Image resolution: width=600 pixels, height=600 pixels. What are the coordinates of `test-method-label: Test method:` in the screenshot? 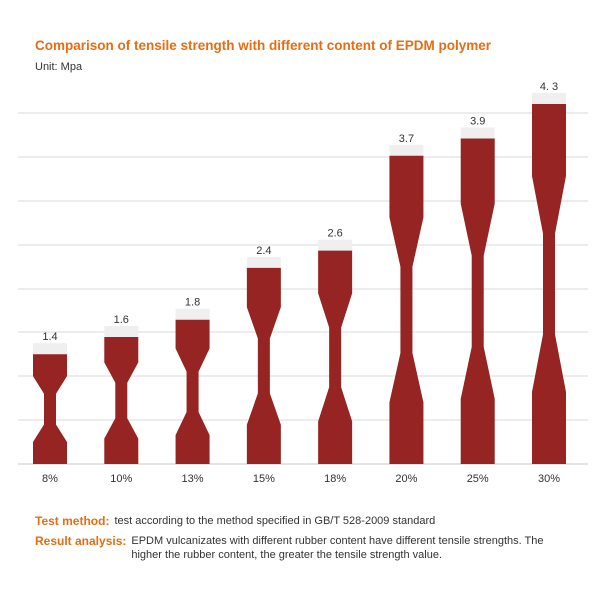 It's located at (72, 521).